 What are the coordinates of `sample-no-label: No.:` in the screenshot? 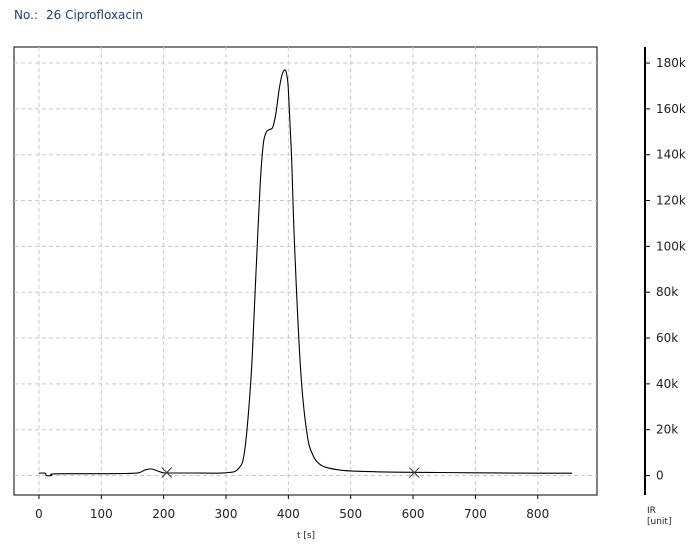 It's located at (26, 15).